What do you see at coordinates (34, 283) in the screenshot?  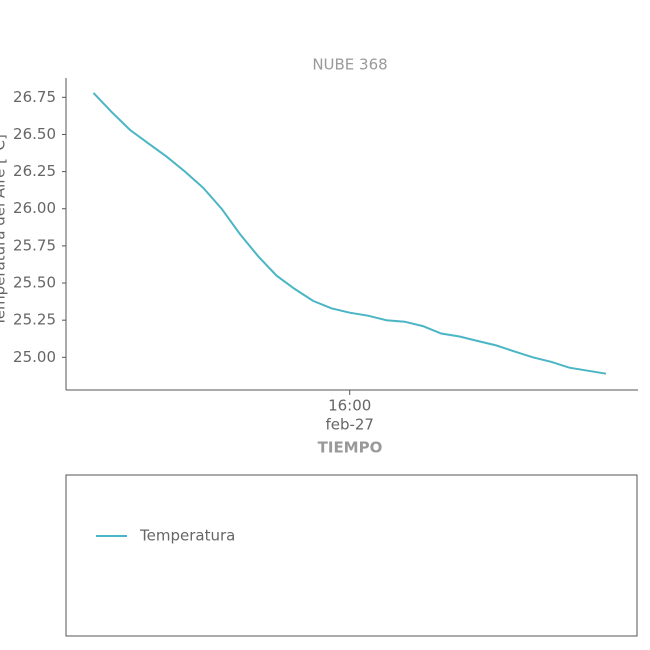 I see `y-tick-label: 25.50` at bounding box center [34, 283].